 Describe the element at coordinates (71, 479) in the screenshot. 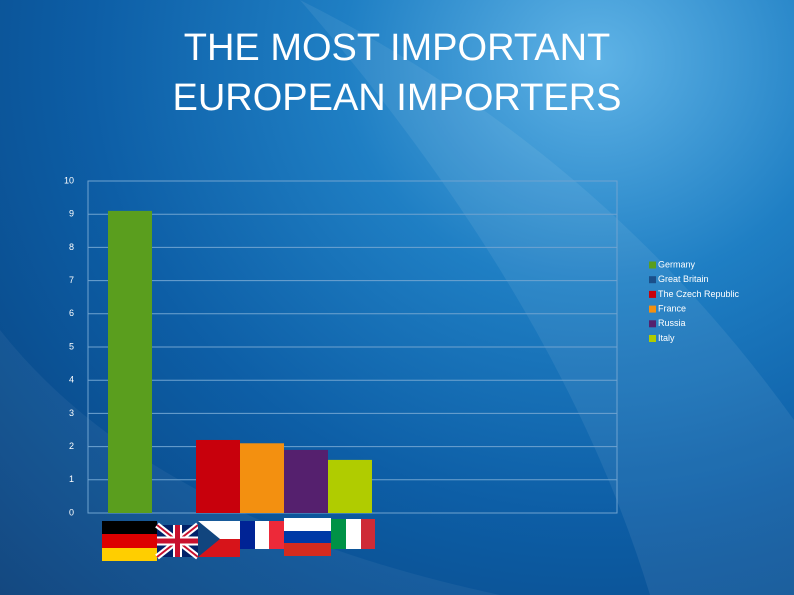

I see `y-tick-label: 1` at that location.